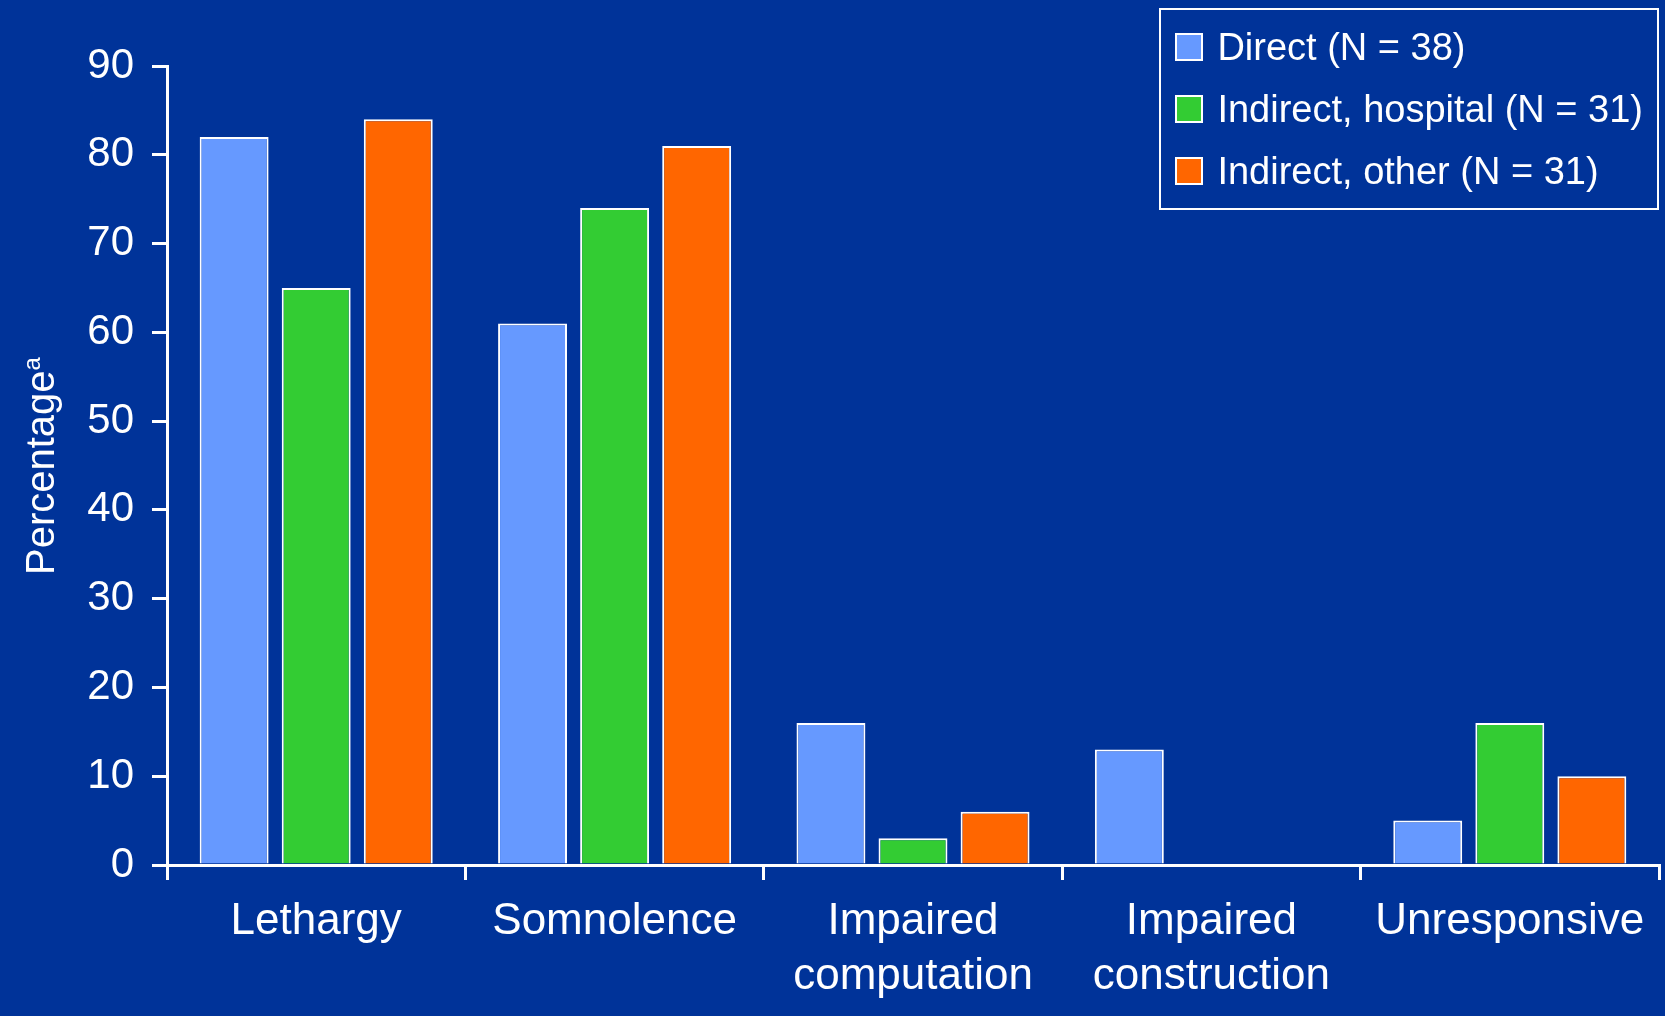 This screenshot has height=1016, width=1665. What do you see at coordinates (110, 596) in the screenshot?
I see `y-tick-label: 30` at bounding box center [110, 596].